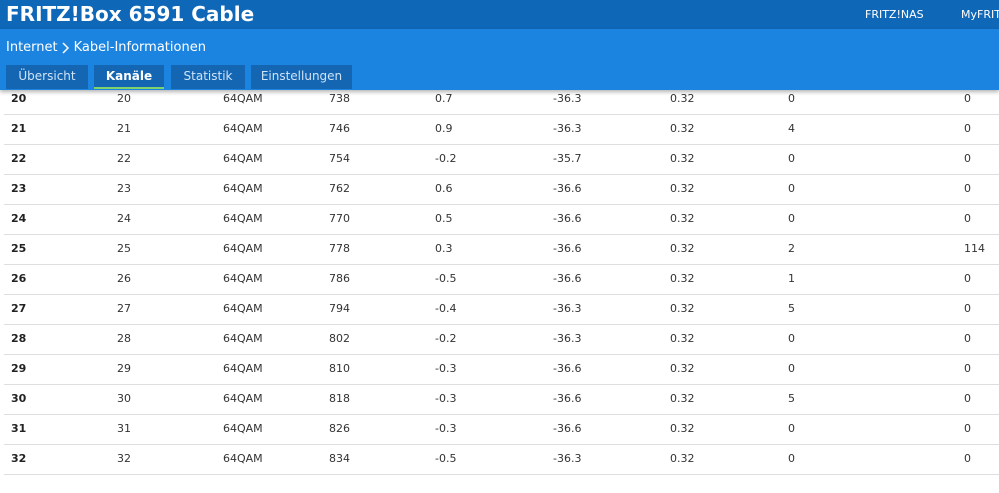 This screenshot has width=999, height=493. Describe the element at coordinates (65, 47) in the screenshot. I see `chevron-icon` at that location.